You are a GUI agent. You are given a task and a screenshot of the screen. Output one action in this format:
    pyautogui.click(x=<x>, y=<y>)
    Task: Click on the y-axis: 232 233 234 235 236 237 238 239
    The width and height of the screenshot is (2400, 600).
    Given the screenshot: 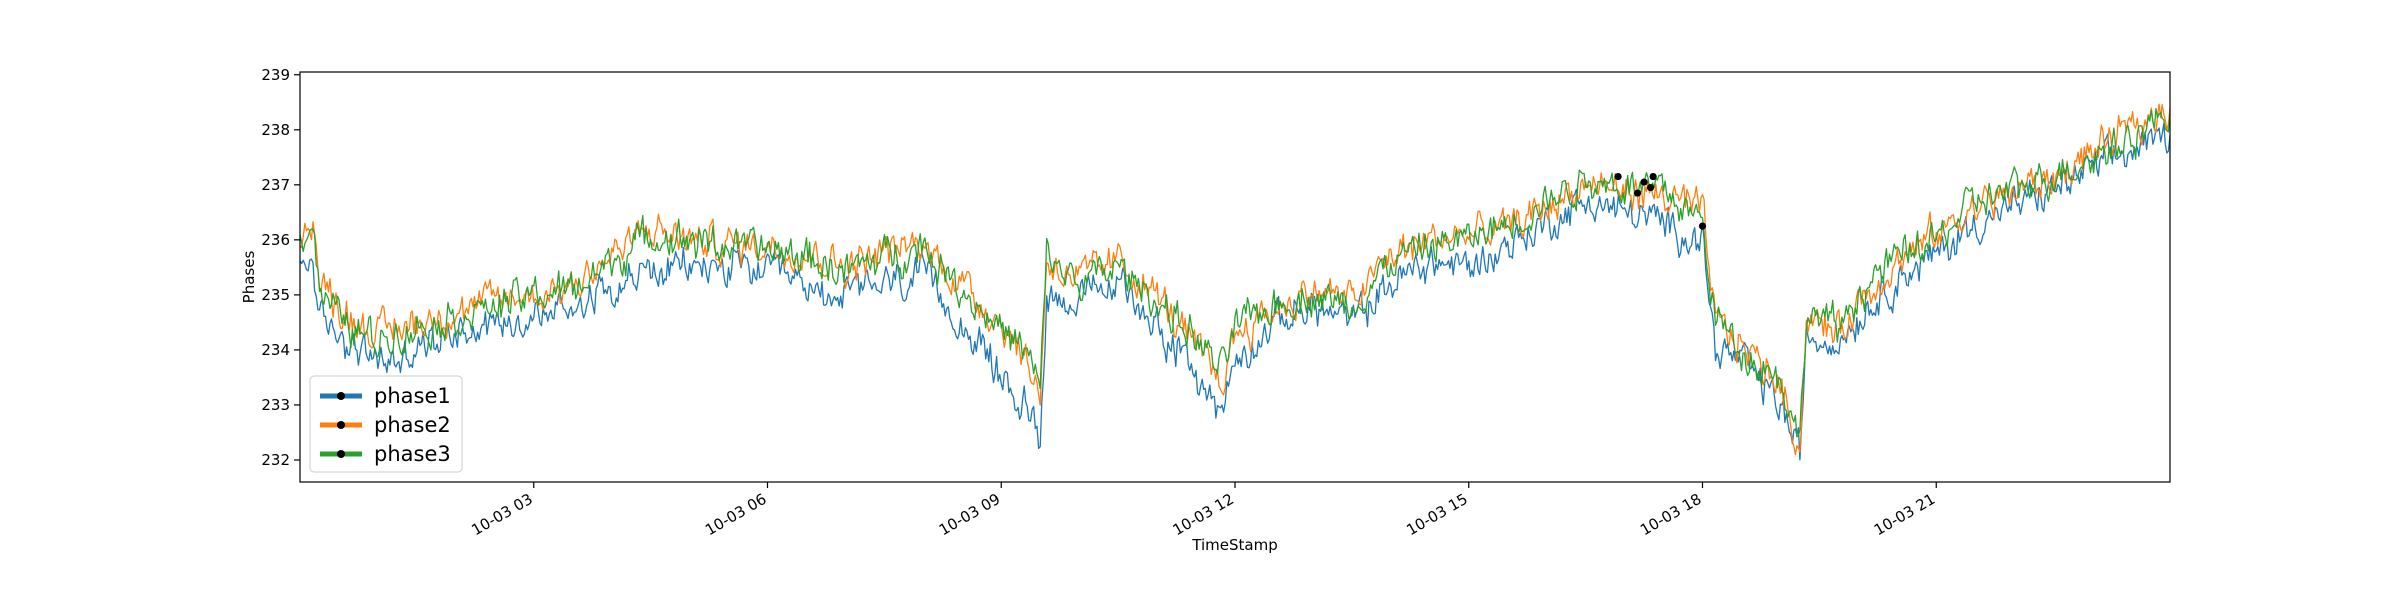 What is the action you would take?
    pyautogui.click(x=280, y=267)
    